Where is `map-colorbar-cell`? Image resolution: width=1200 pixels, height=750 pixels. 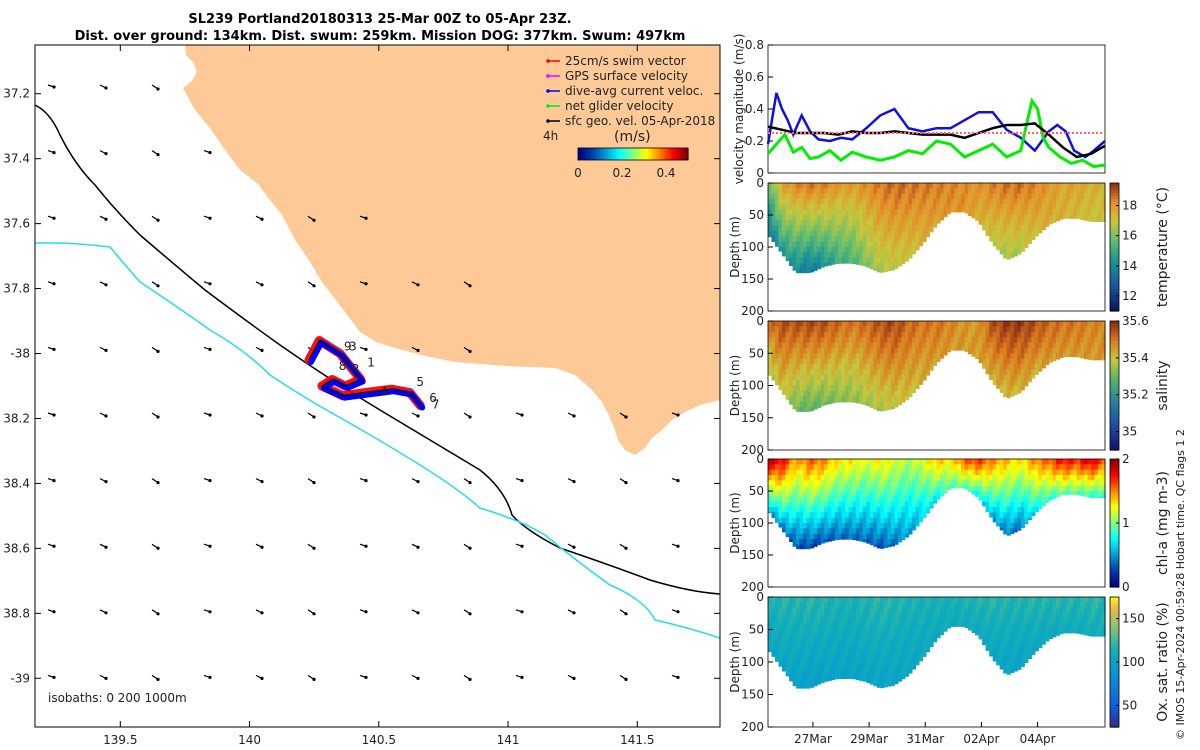
map-colorbar-cell is located at coordinates (629, 154).